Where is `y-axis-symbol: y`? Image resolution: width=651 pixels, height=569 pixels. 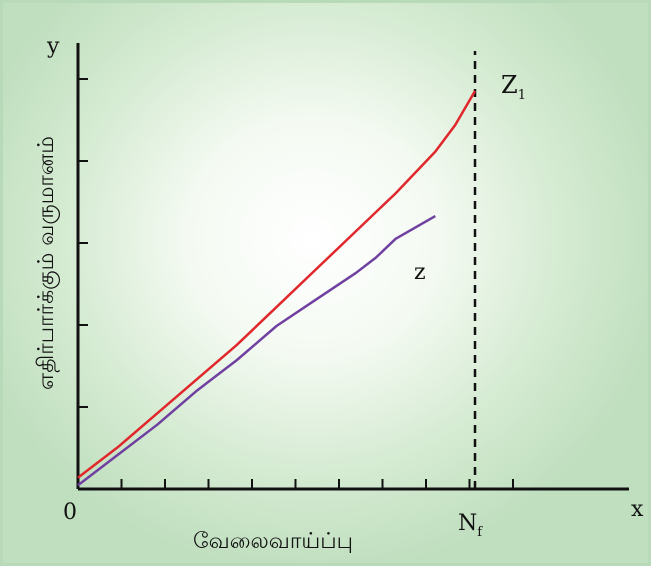 y-axis-symbol: y is located at coordinates (53, 46).